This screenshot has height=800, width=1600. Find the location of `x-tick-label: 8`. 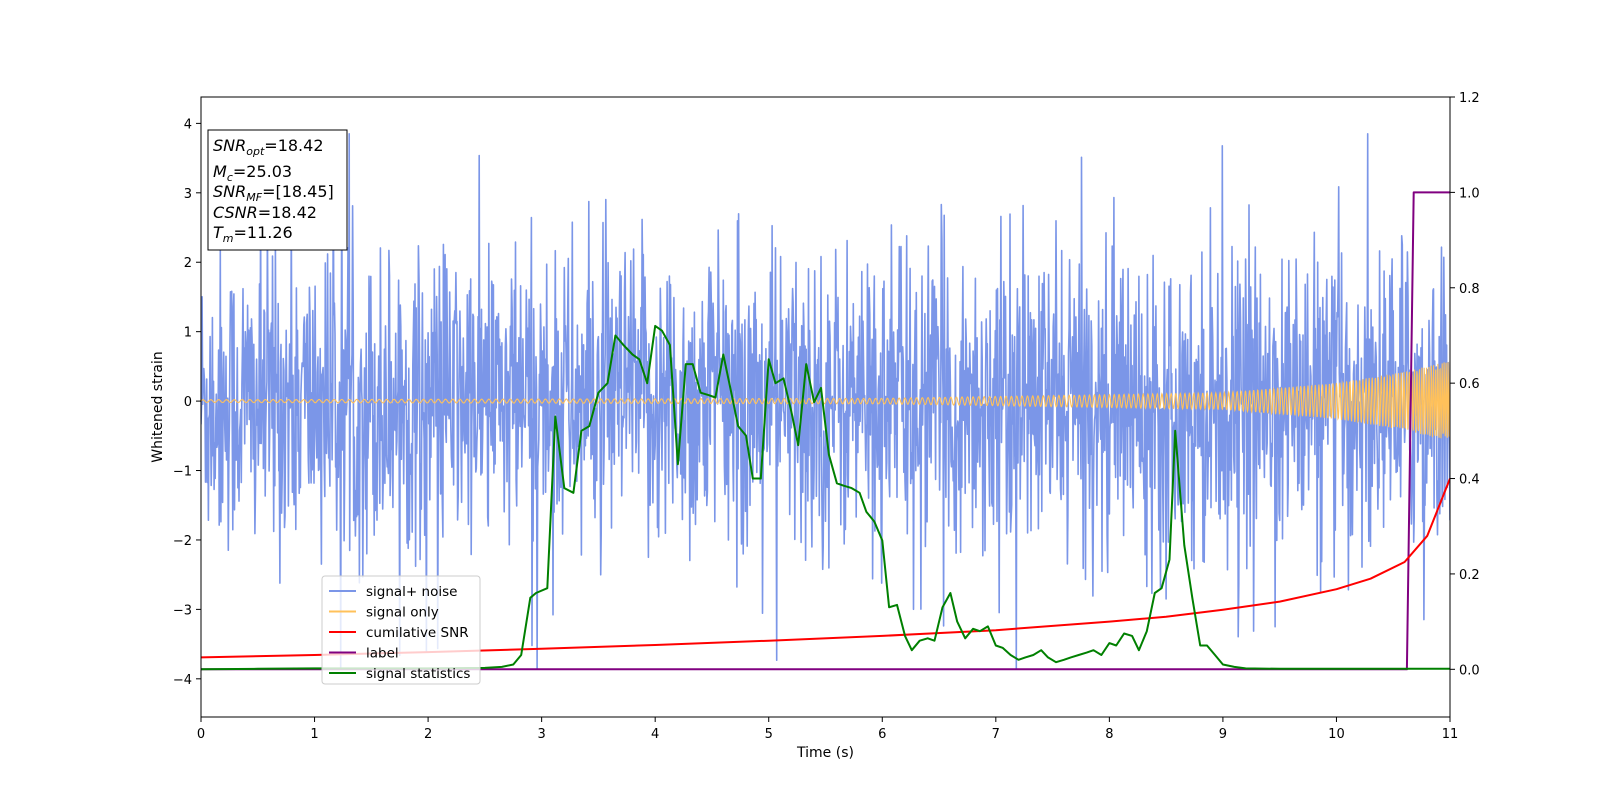

x-tick-label: 8 is located at coordinates (1109, 734).